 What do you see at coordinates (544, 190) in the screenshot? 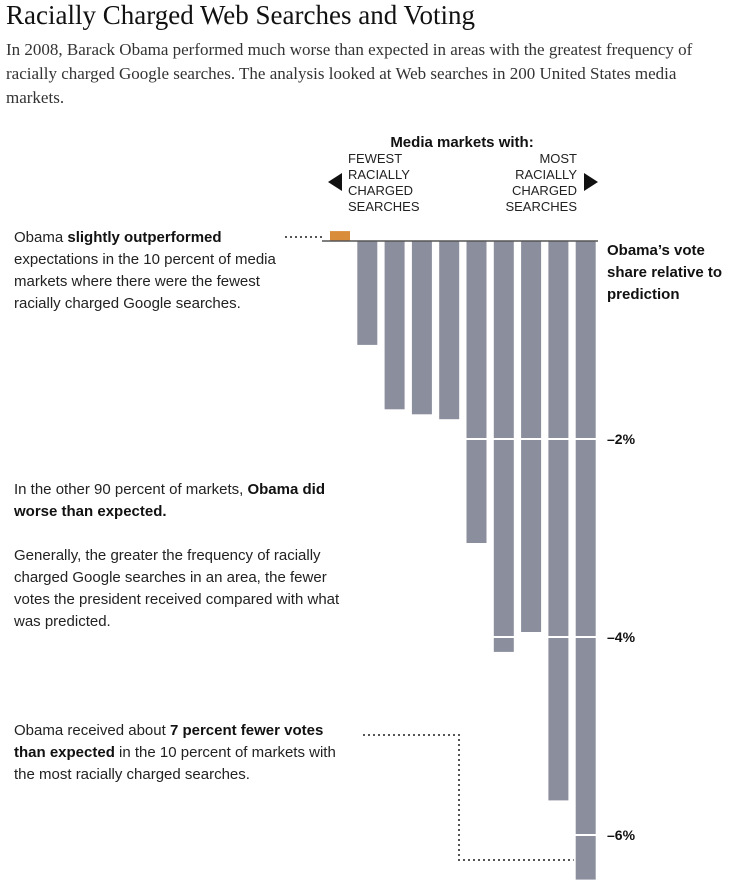
I see `most-label: CHARGED` at bounding box center [544, 190].